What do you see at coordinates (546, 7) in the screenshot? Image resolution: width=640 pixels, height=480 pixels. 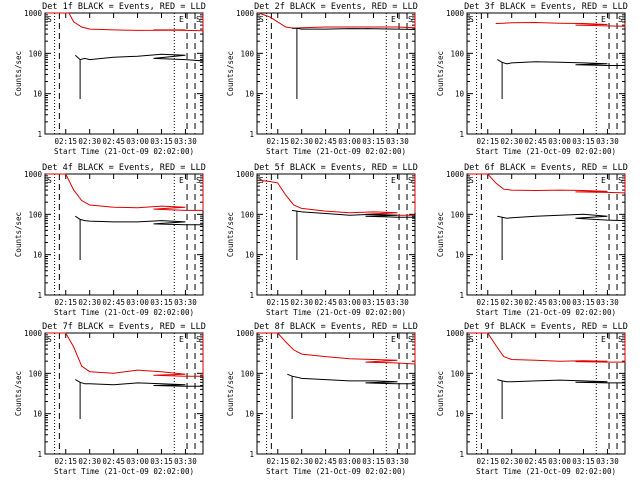 I see `chart-title: Det 3f BLACK = Events, RED = LLD` at bounding box center [546, 7].